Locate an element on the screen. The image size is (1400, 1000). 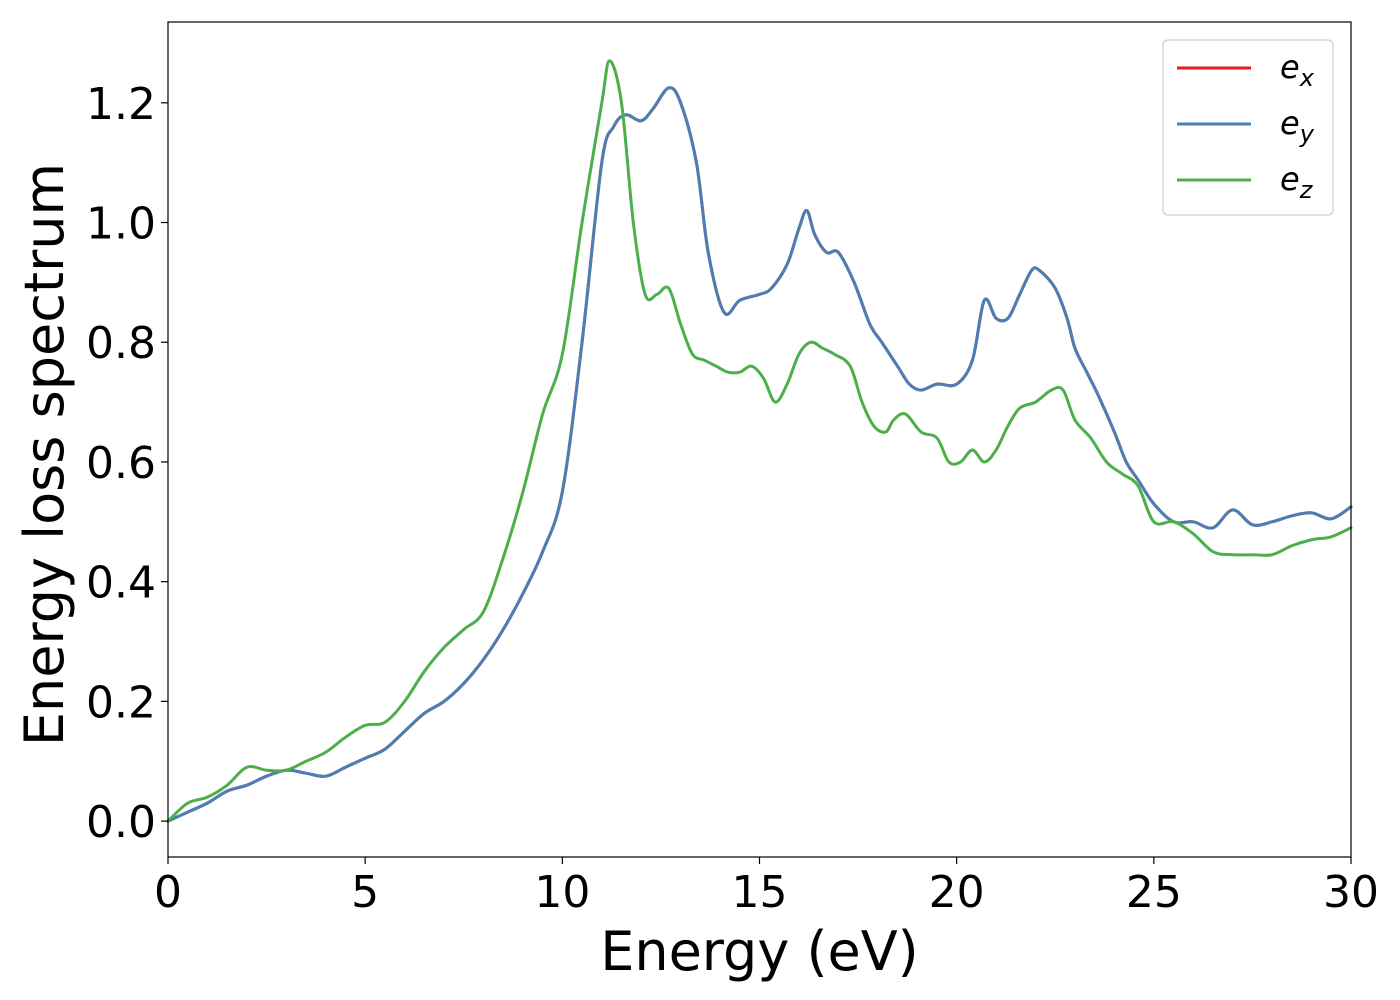
x-tick-label: 20 is located at coordinates (957, 892).